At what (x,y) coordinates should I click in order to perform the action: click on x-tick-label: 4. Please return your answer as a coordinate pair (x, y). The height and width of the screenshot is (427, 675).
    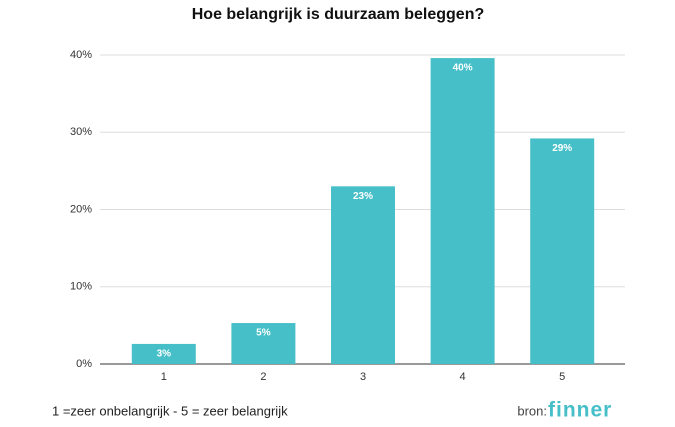
    Looking at the image, I should click on (463, 377).